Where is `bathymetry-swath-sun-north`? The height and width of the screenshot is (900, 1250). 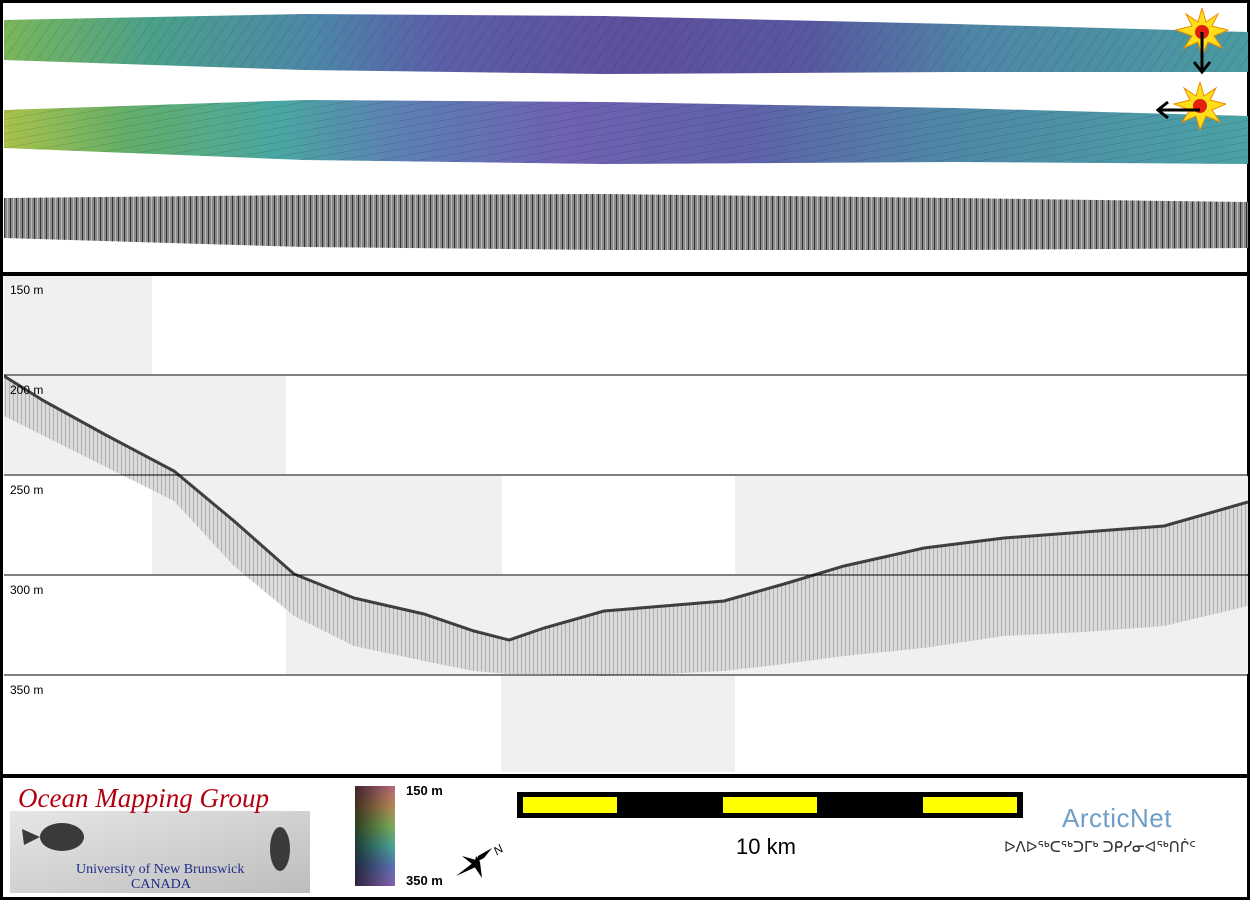
bathymetry-swath-sun-north is located at coordinates (626, 44).